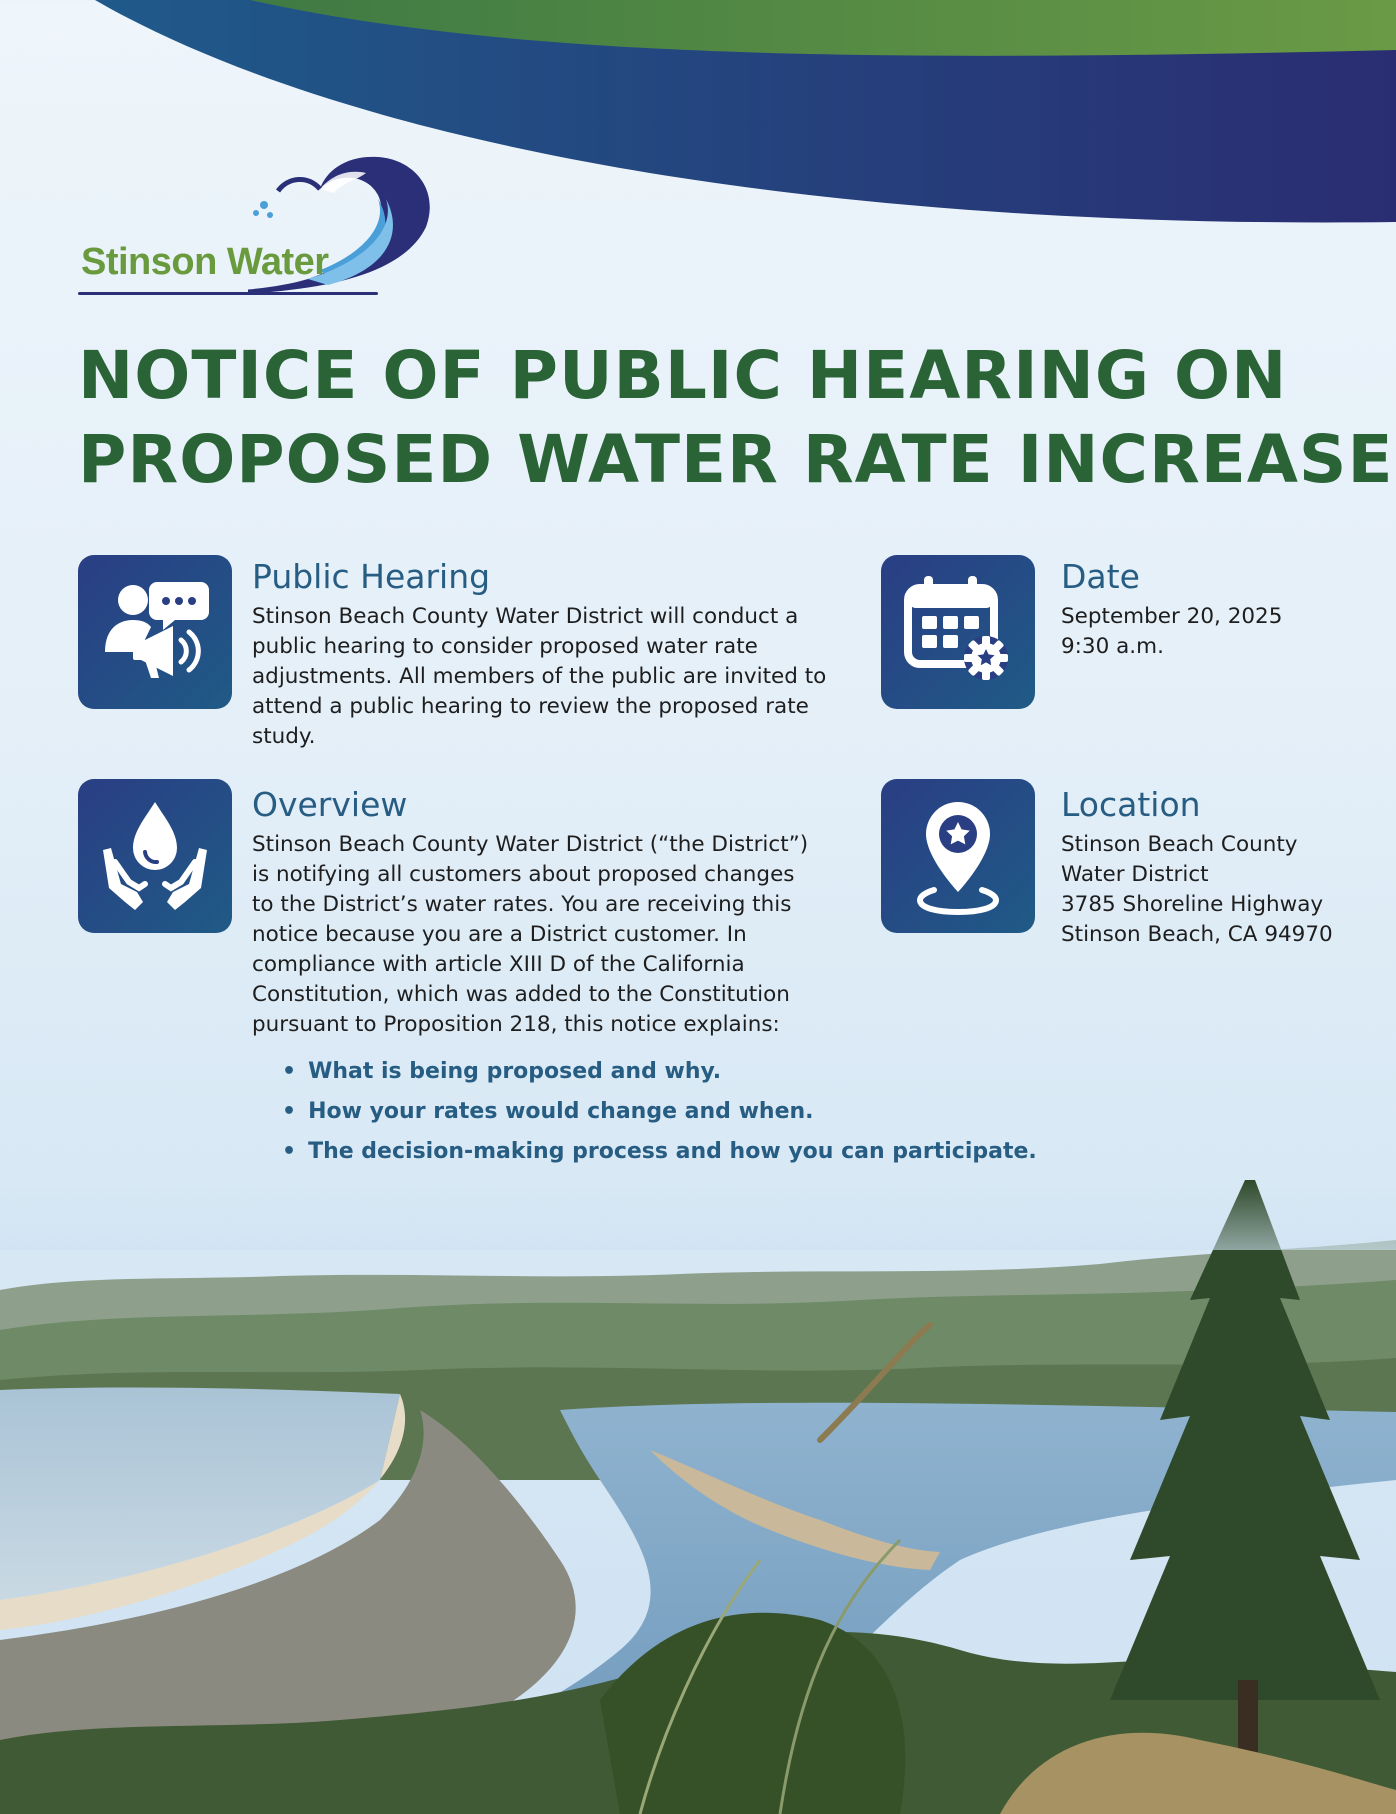 This screenshot has height=1814, width=1396. What do you see at coordinates (371, 576) in the screenshot?
I see `public-hearing-heading: Public Hearing` at bounding box center [371, 576].